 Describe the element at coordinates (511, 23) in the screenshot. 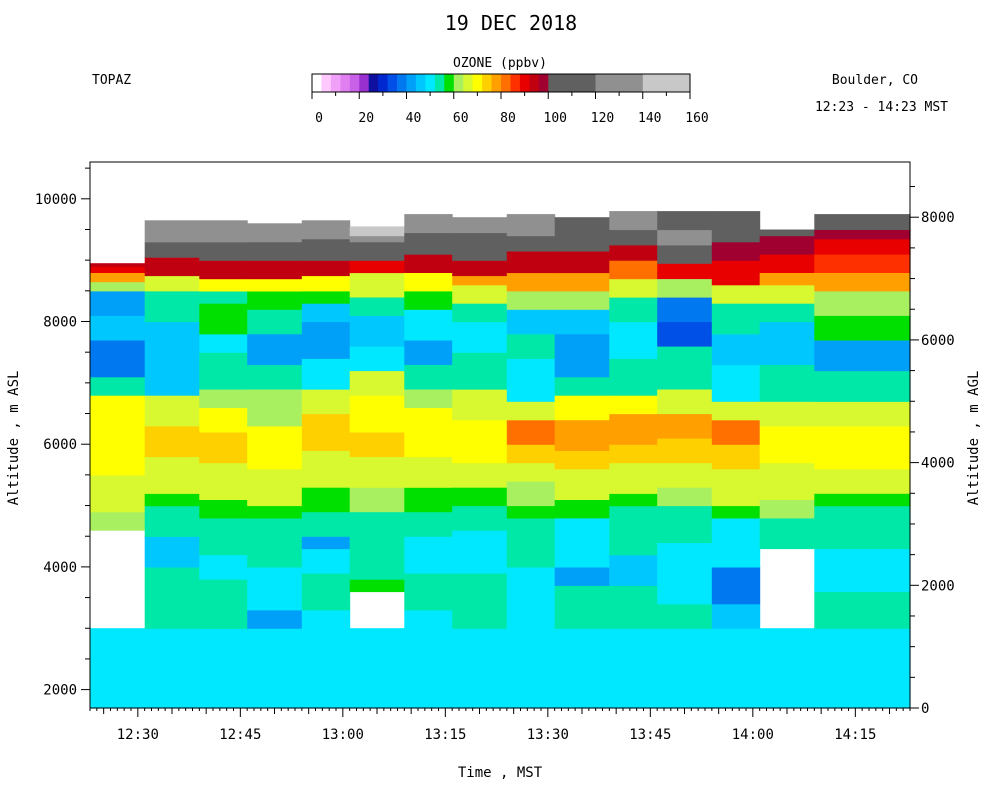

I see `chart-title: 19 DEC 2018` at that location.